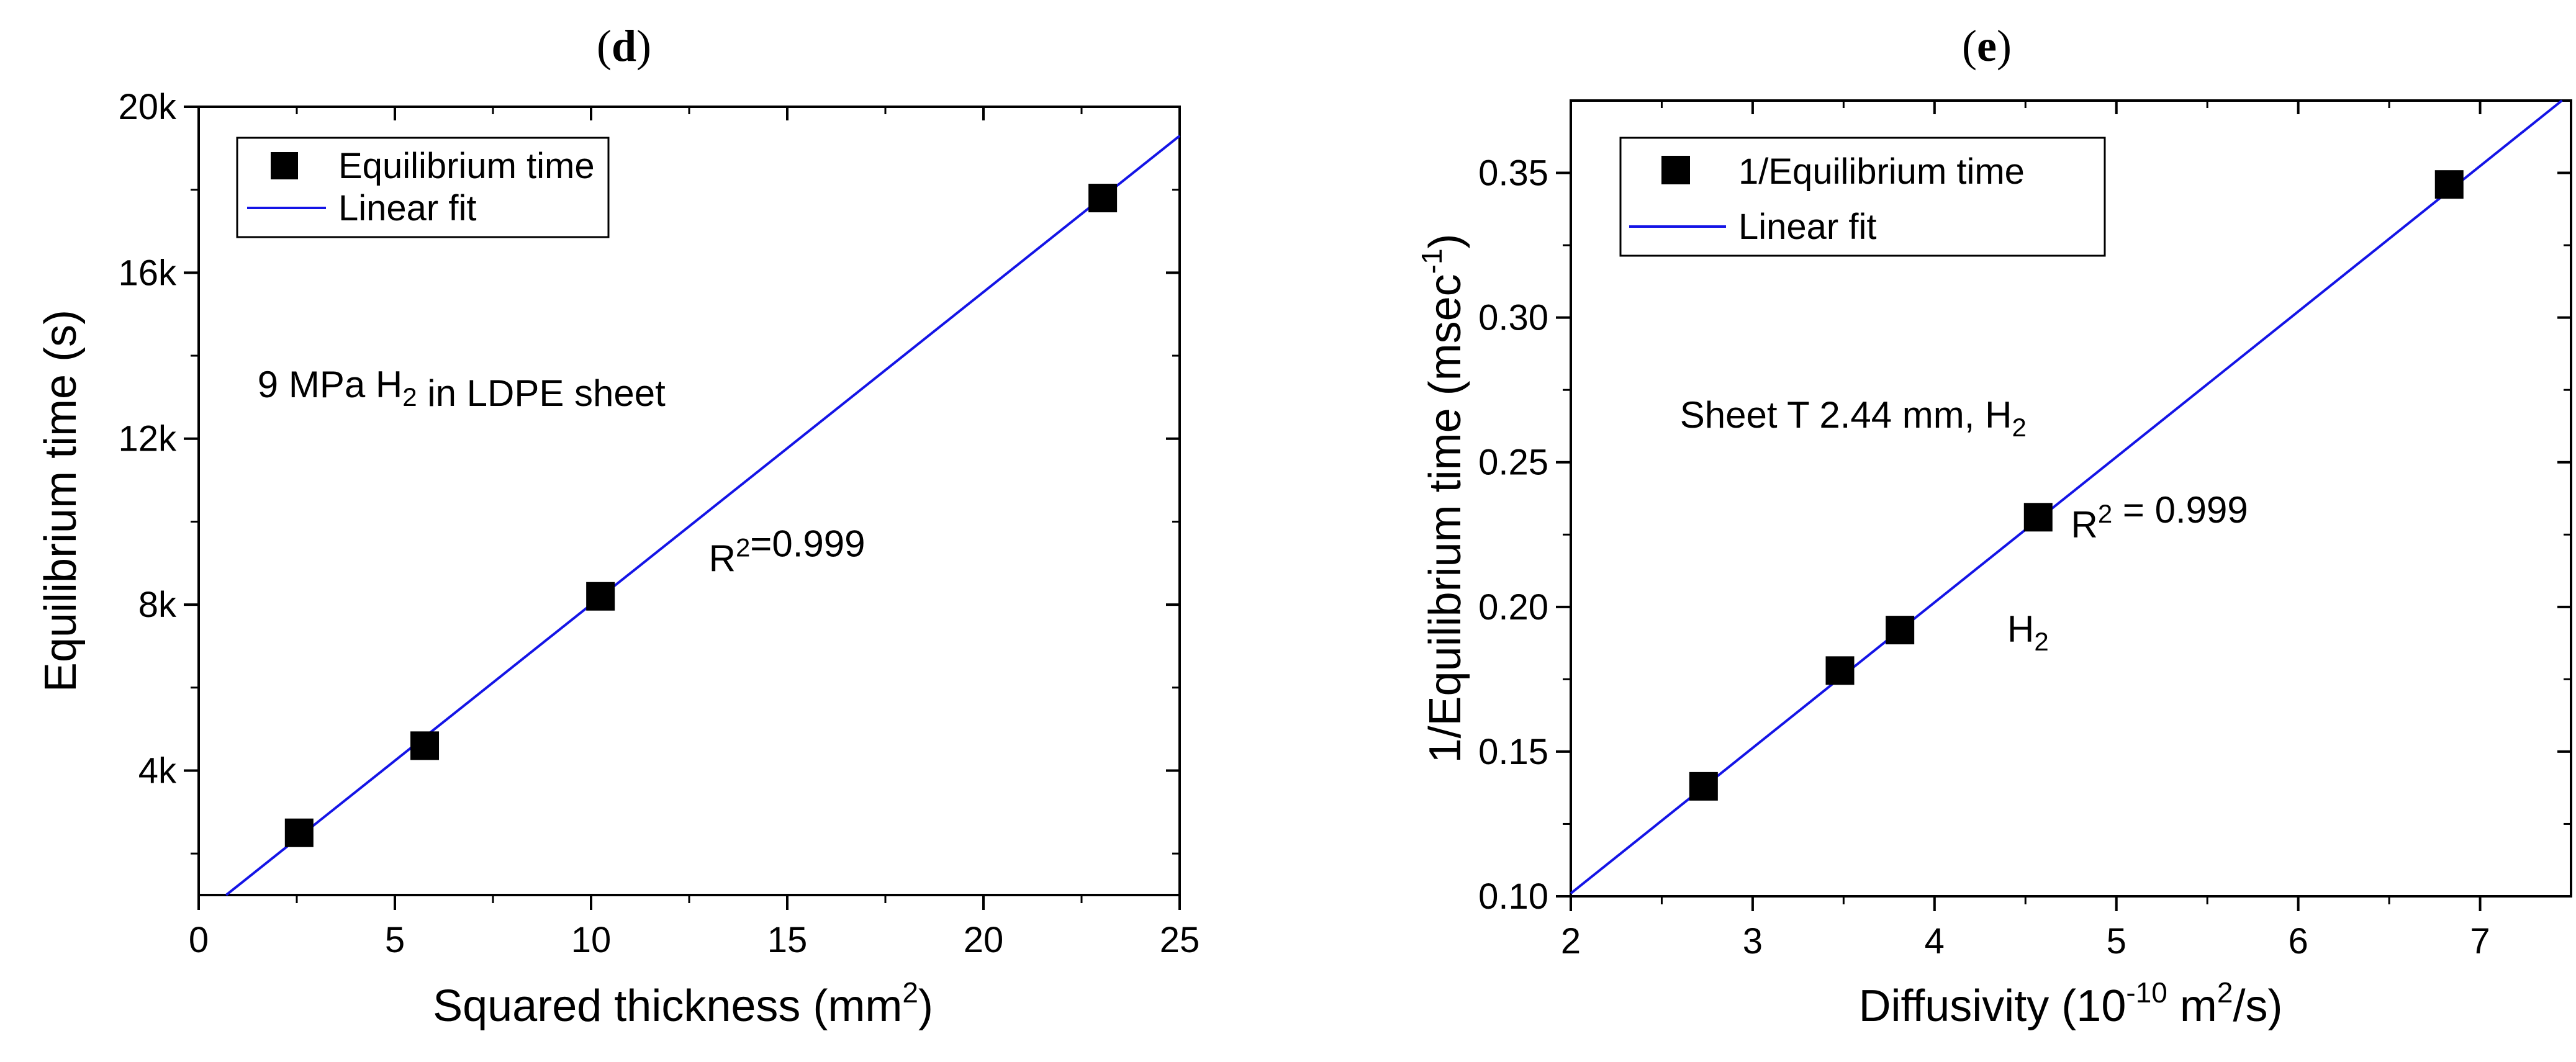 The width and height of the screenshot is (2576, 1062). What do you see at coordinates (624, 46) in the screenshot?
I see `panel-d-title: (d)` at bounding box center [624, 46].